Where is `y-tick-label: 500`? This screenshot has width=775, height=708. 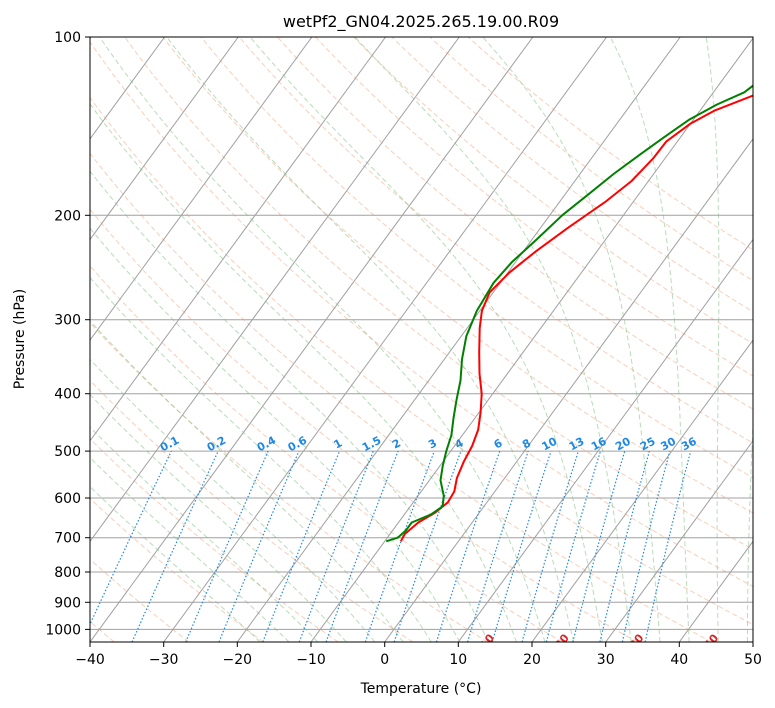
y-tick-label: 500 is located at coordinates (67, 452).